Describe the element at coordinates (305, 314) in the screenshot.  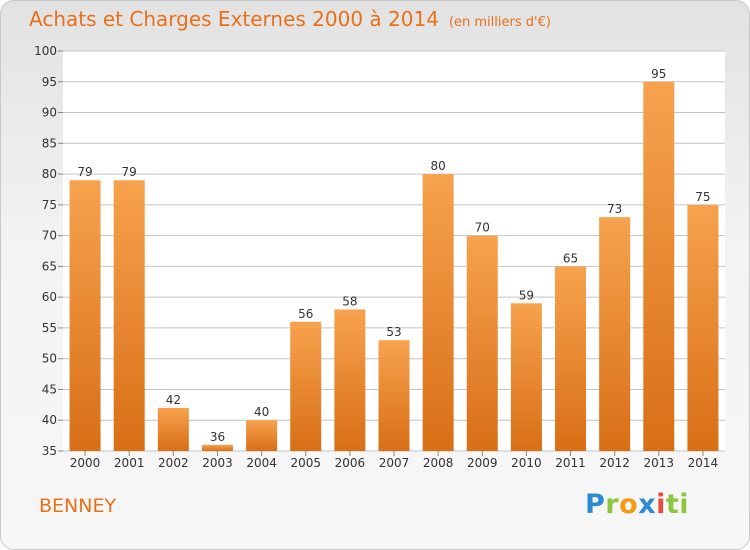
I see `data-label: 56` at that location.